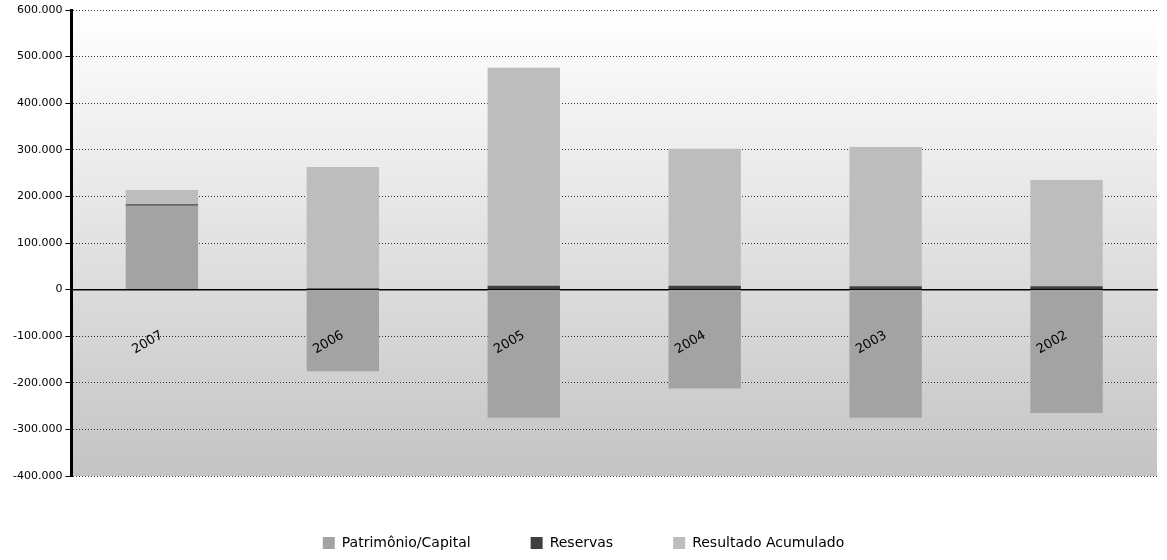 The height and width of the screenshot is (560, 1167). What do you see at coordinates (581, 541) in the screenshot?
I see `legend-label: Reservas` at bounding box center [581, 541].